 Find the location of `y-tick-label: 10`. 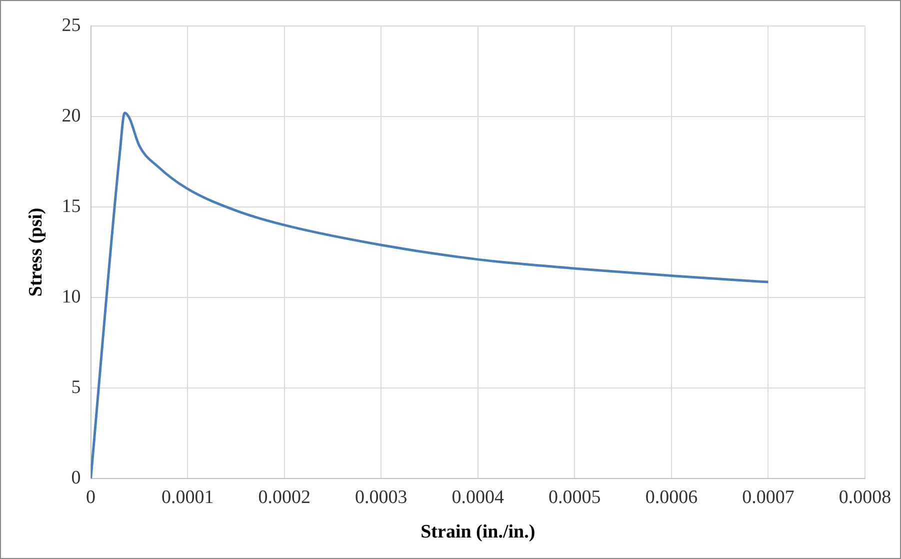

y-tick-label: 10 is located at coordinates (71, 297).